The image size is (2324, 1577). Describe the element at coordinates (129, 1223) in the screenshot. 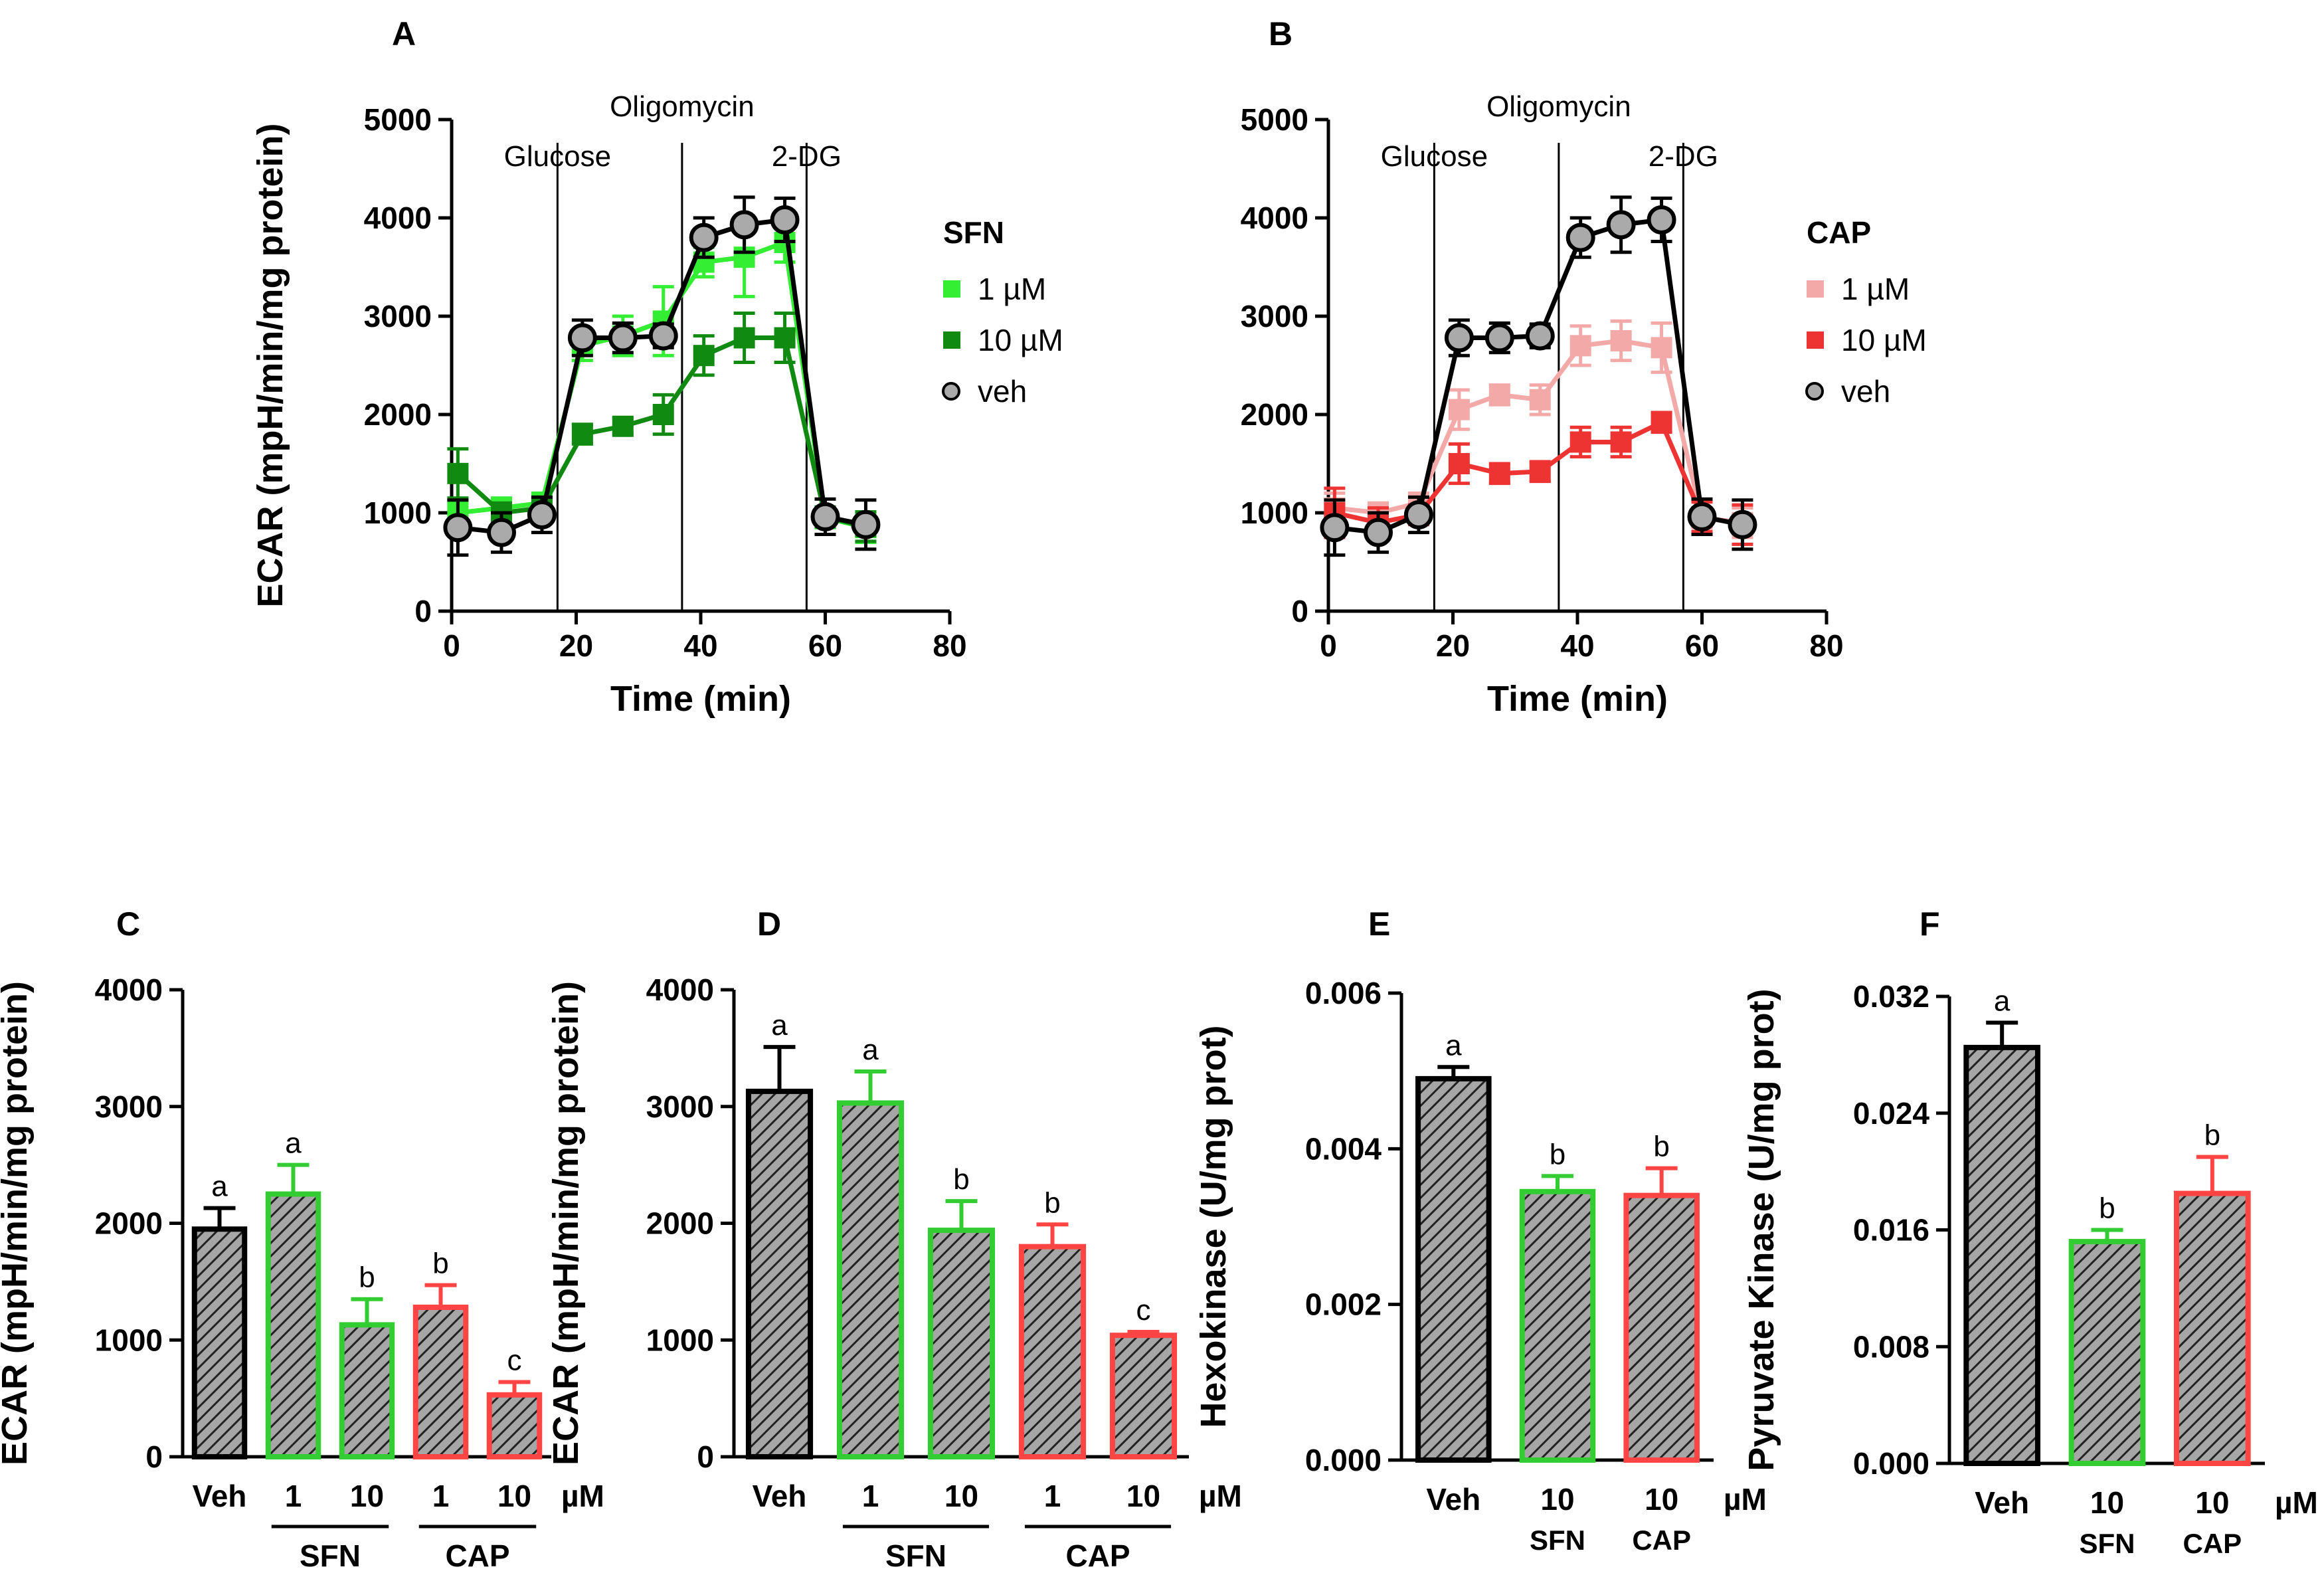

I see `y-tick-label: 2000` at that location.